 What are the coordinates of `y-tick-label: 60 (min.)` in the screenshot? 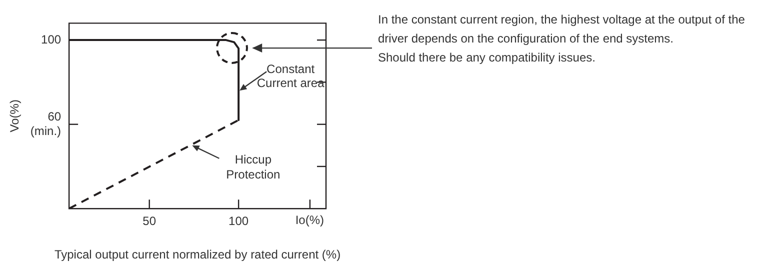 It's located at (46, 123).